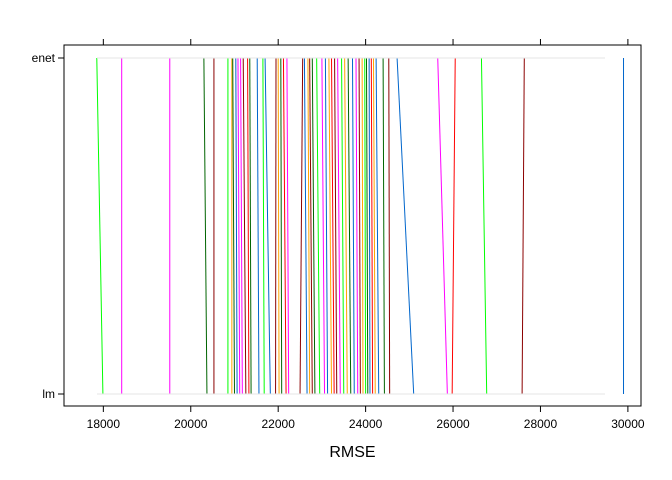  What do you see at coordinates (44, 58) in the screenshot?
I see `y-tick-label: enet` at bounding box center [44, 58].